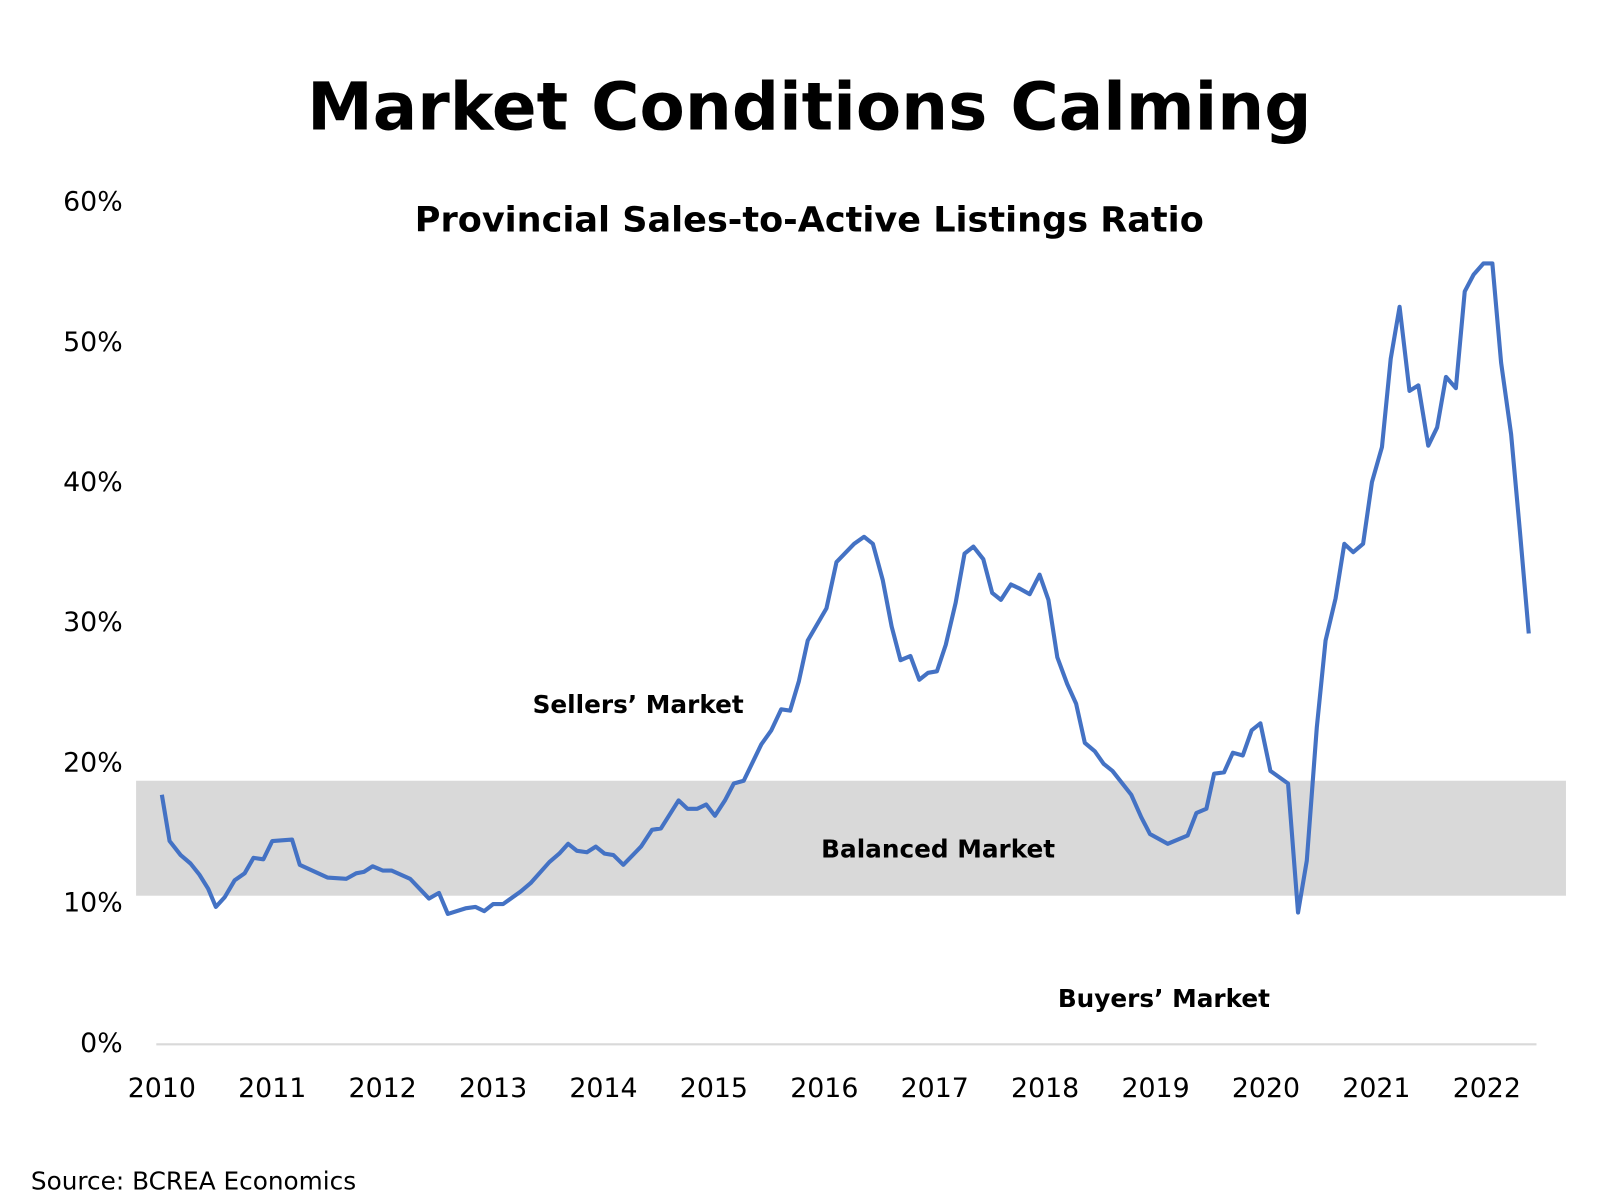  What do you see at coordinates (101, 1043) in the screenshot?
I see `y-tick-label: 0%` at bounding box center [101, 1043].